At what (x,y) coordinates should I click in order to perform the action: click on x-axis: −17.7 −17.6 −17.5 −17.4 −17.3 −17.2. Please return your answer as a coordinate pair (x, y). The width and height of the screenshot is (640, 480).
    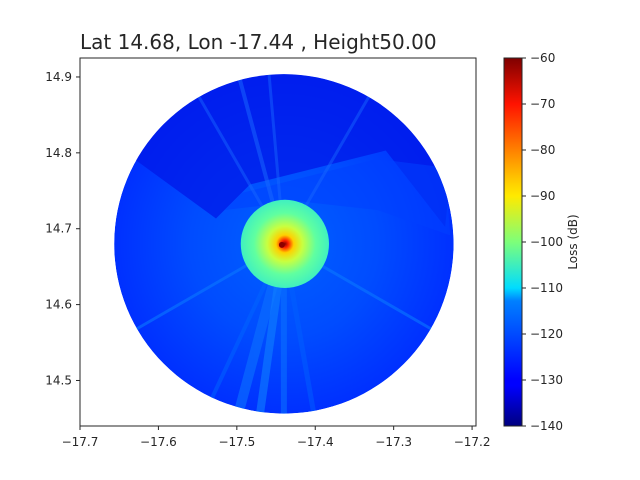
    Looking at the image, I should click on (276, 437).